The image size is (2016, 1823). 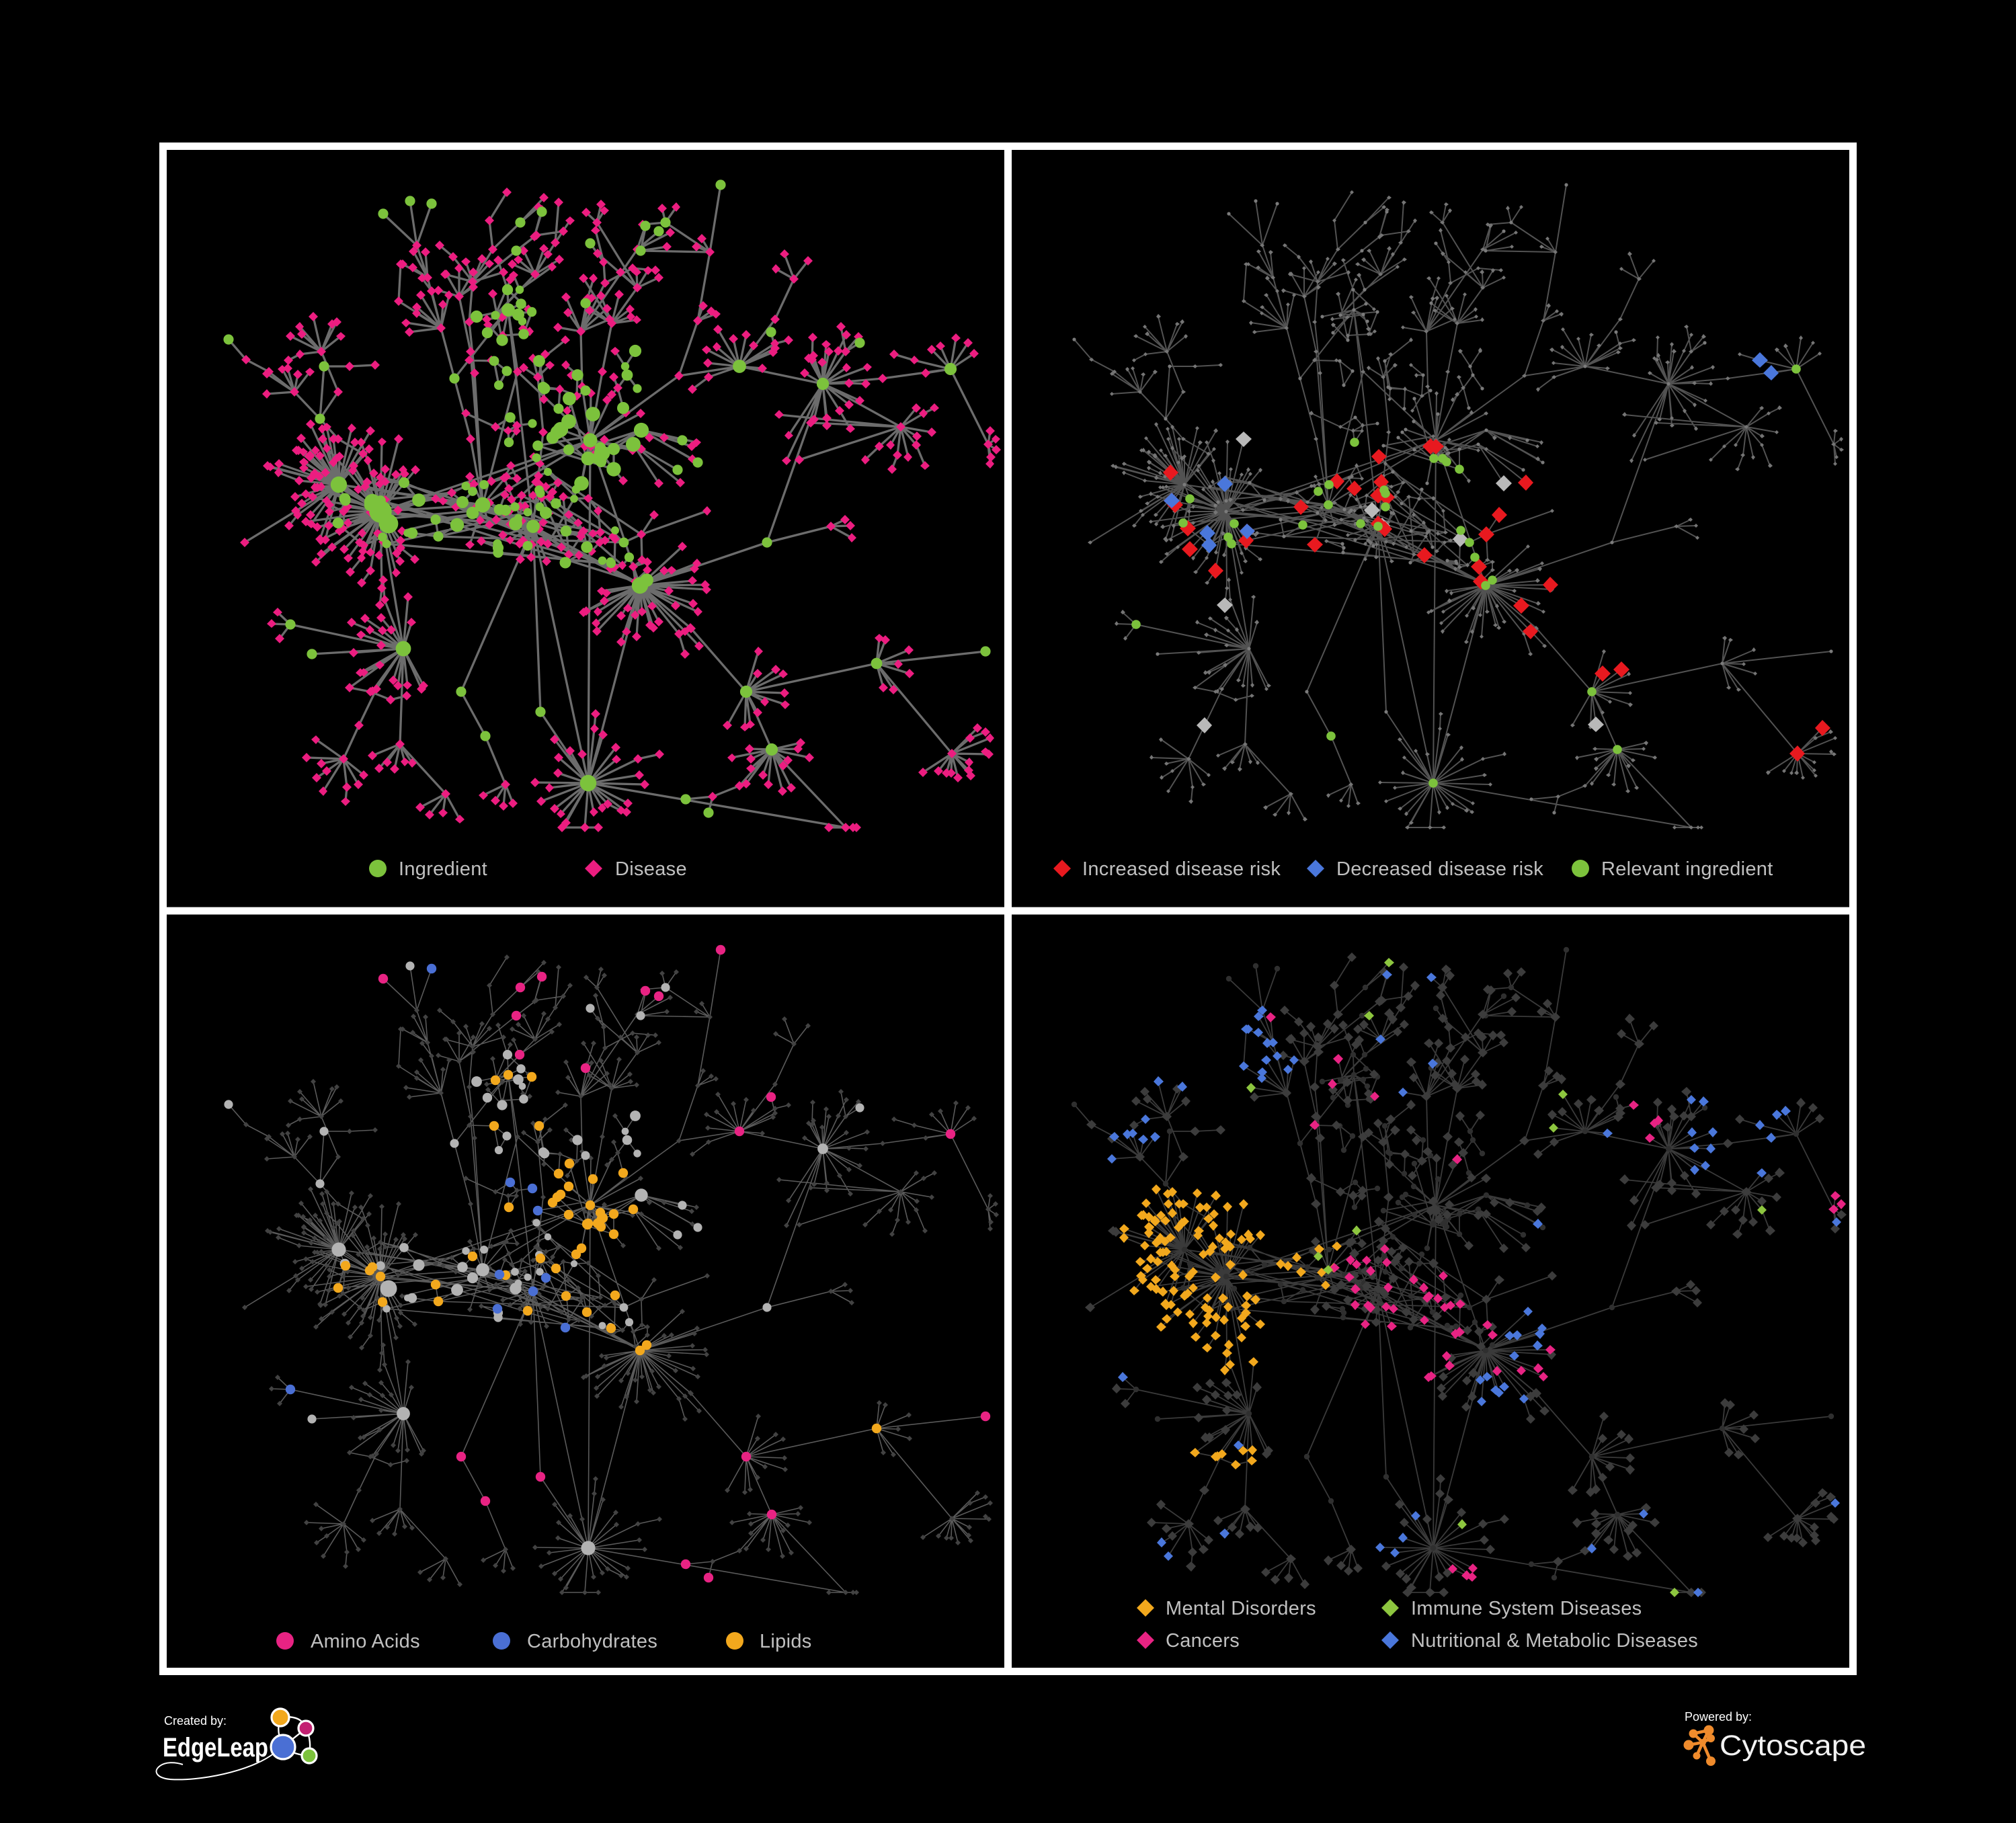 What do you see at coordinates (592, 1641) in the screenshot?
I see `svg-text: Carbohydrates` at bounding box center [592, 1641].